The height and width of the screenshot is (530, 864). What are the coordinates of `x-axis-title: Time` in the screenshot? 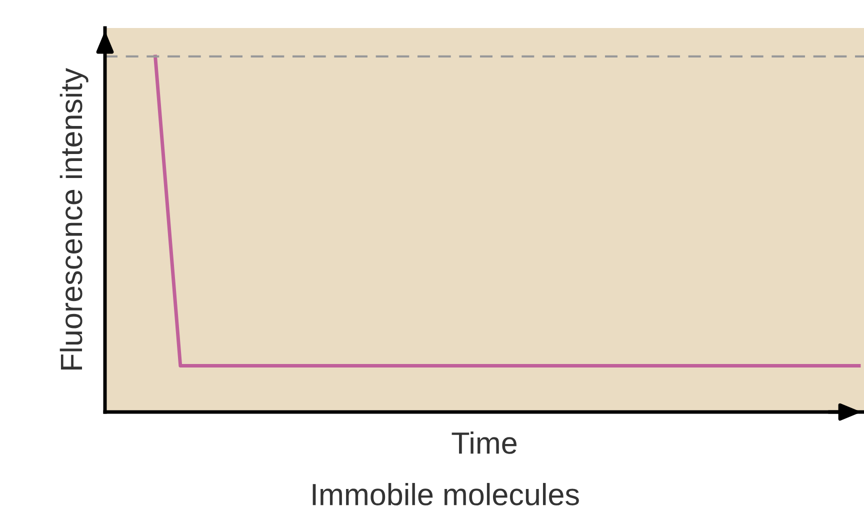 It's located at (484, 442).